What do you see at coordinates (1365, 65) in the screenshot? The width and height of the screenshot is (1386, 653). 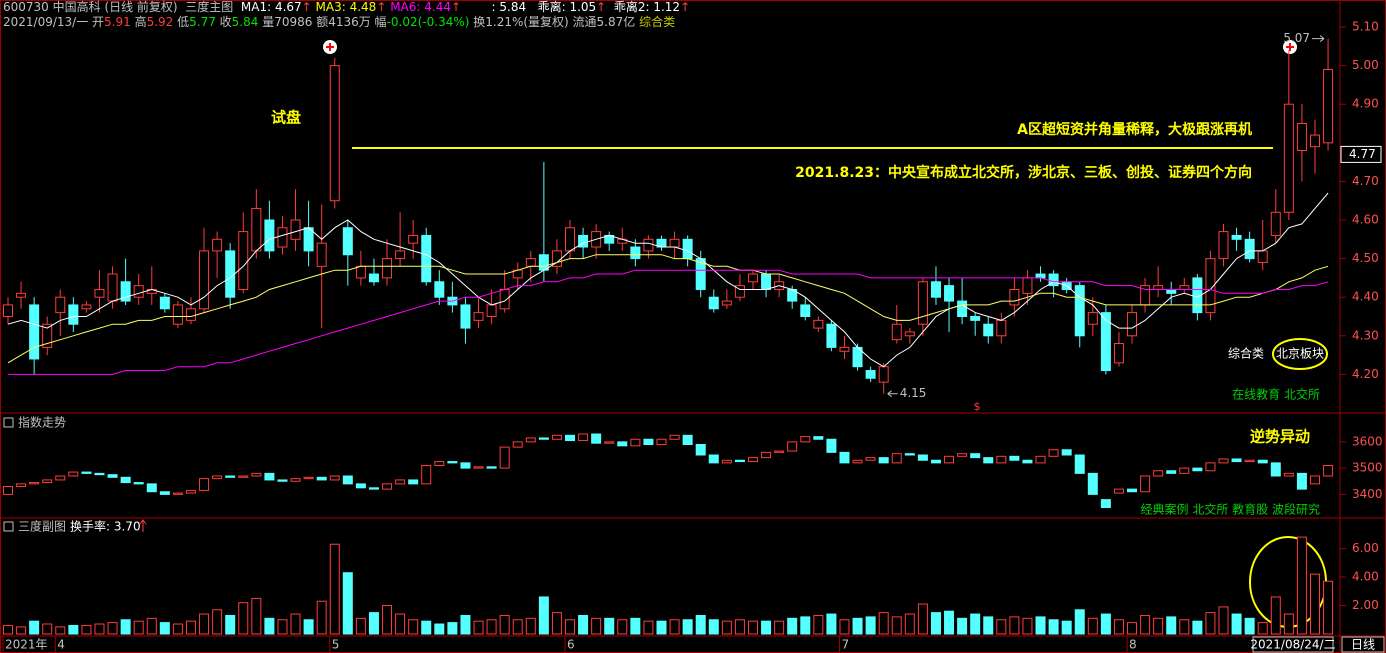 I see `y-tick-label: 5.00` at bounding box center [1365, 65].